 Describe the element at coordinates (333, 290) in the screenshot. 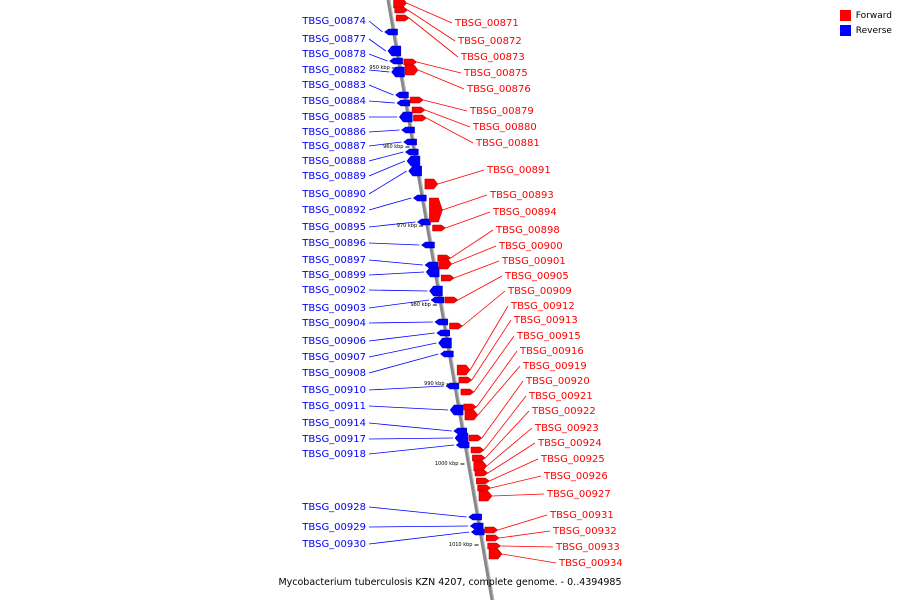

I see `gene-label-reverse: TBSG_00902` at that location.